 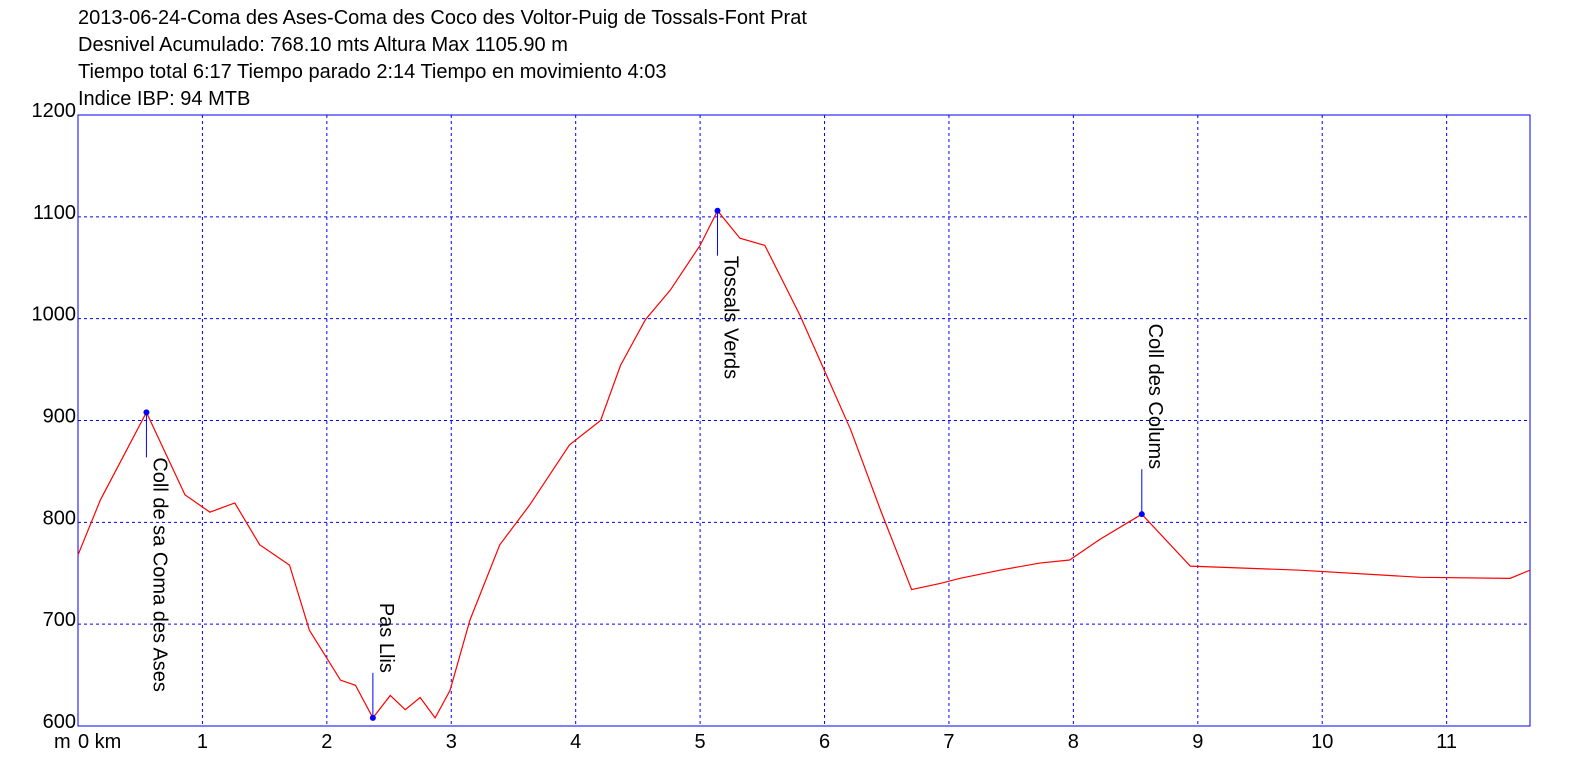 What do you see at coordinates (202, 742) in the screenshot?
I see `x-tick-label: 1` at bounding box center [202, 742].